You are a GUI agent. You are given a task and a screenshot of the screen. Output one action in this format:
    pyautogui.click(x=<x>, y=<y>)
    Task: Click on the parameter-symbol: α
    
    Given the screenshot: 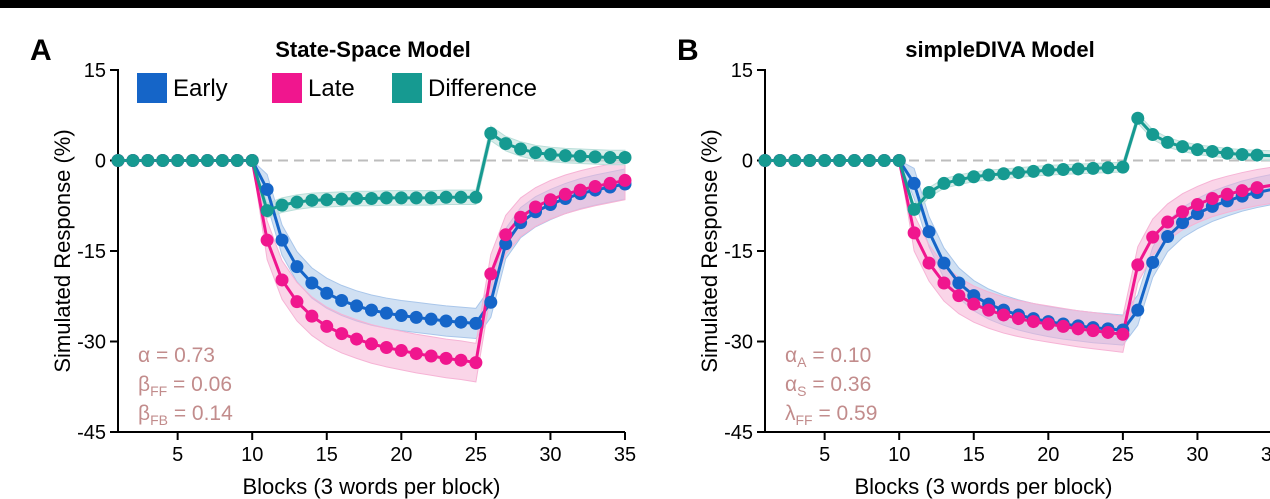 What is the action you would take?
    pyautogui.click(x=791, y=355)
    